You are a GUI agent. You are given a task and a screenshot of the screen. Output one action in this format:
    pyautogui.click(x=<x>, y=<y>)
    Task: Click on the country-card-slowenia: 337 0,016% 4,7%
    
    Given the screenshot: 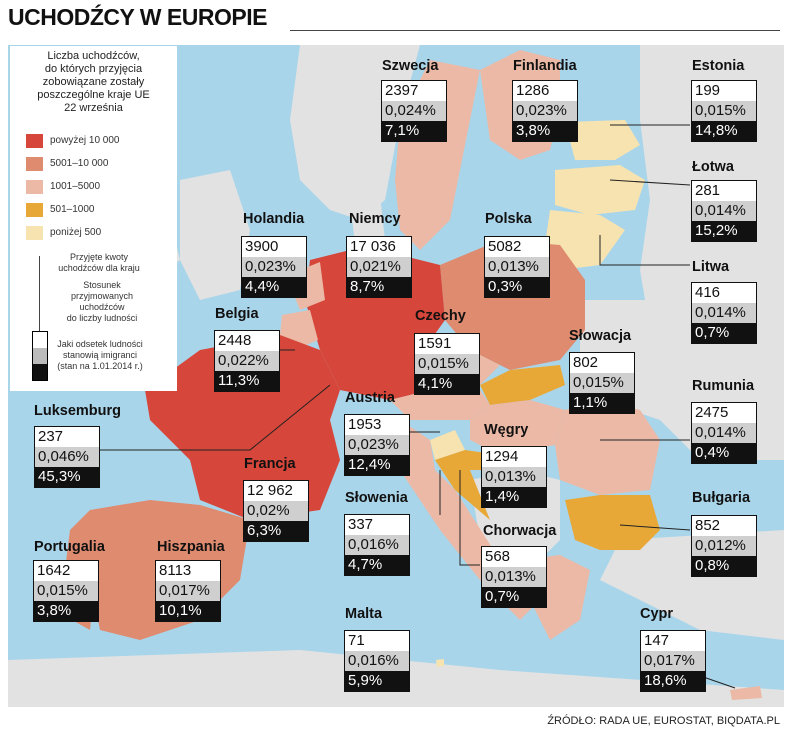 What is the action you would take?
    pyautogui.click(x=377, y=545)
    